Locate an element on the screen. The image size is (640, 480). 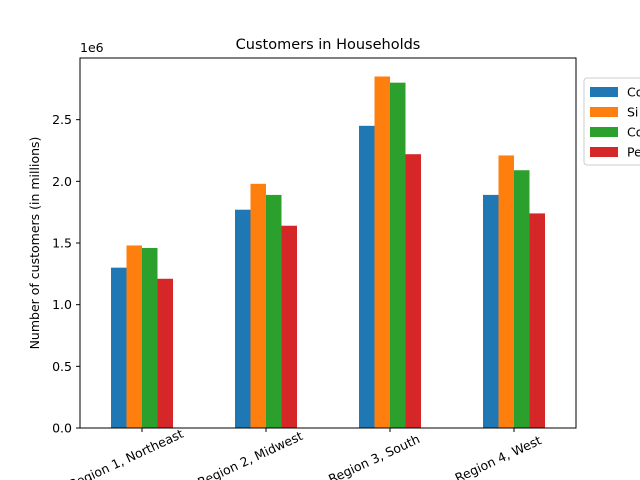
y-tick-label: 1.5 is located at coordinates (62, 243).